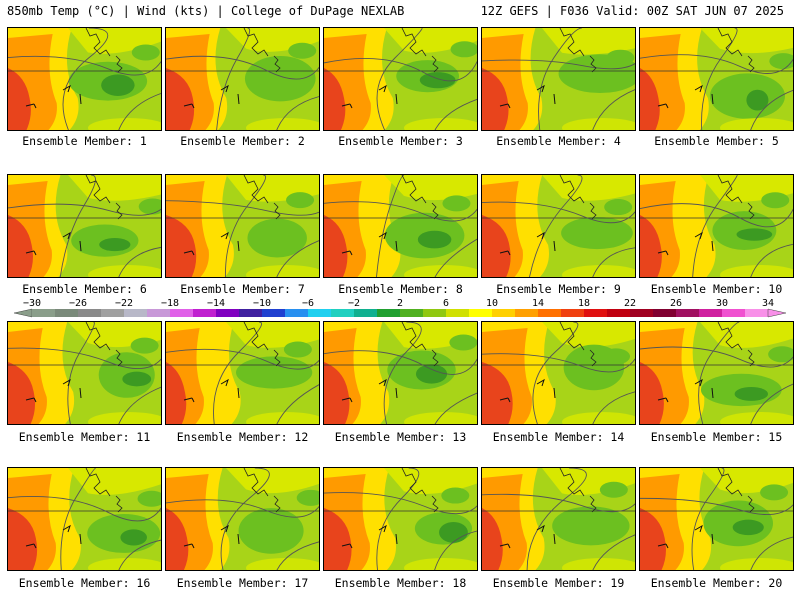 The width and height of the screenshot is (800, 600). What do you see at coordinates (216, 303) in the screenshot?
I see `colorbar-tick-label: −14` at bounding box center [216, 303].